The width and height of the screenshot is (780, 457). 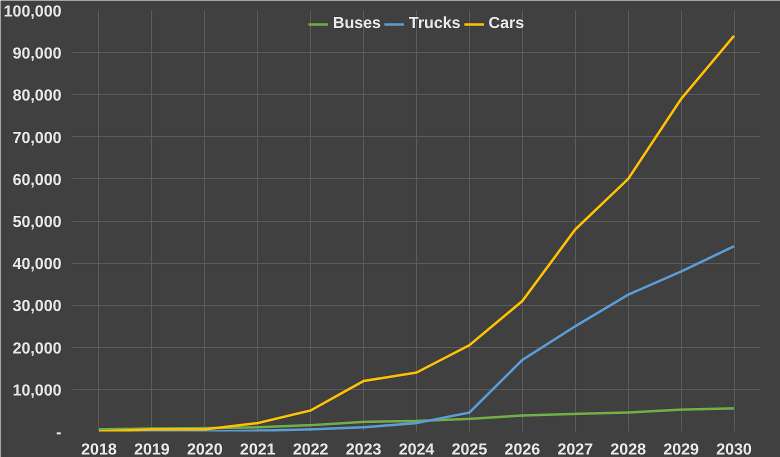 What do you see at coordinates (37, 96) in the screenshot?
I see `y-tick-label: 80,000` at bounding box center [37, 96].